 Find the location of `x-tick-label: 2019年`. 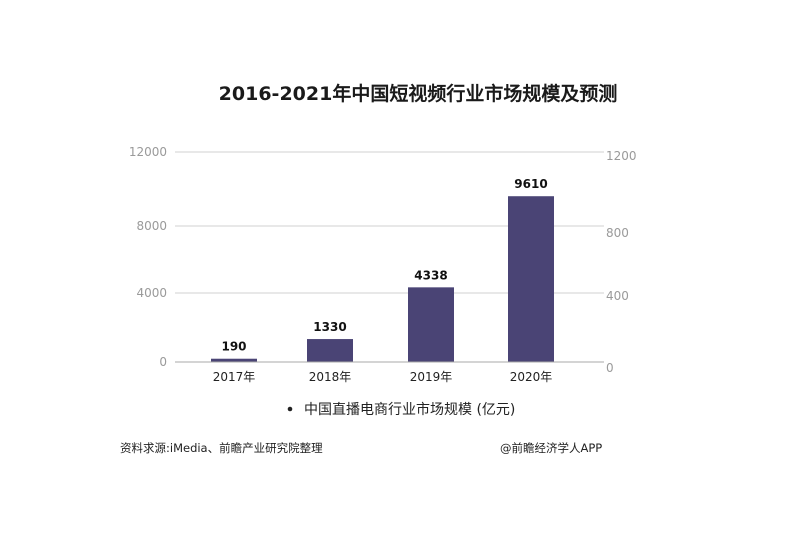

x-tick-label: 2019年 is located at coordinates (431, 377).